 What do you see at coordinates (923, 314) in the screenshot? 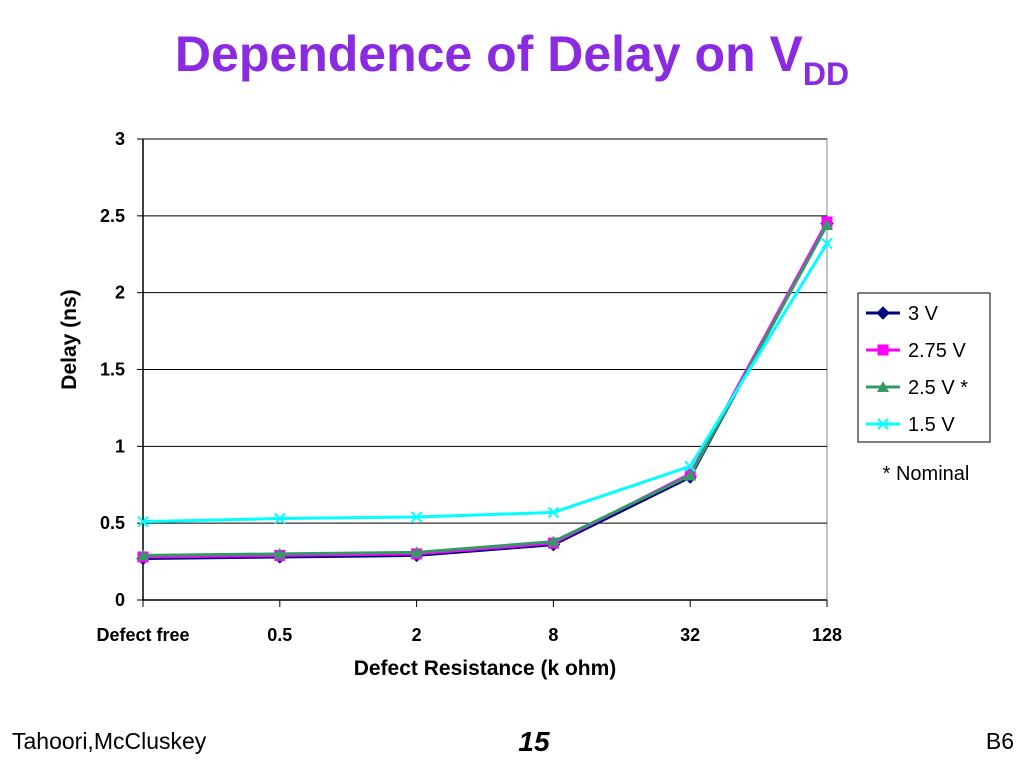
I see `legend-label: 3 V` at bounding box center [923, 314].